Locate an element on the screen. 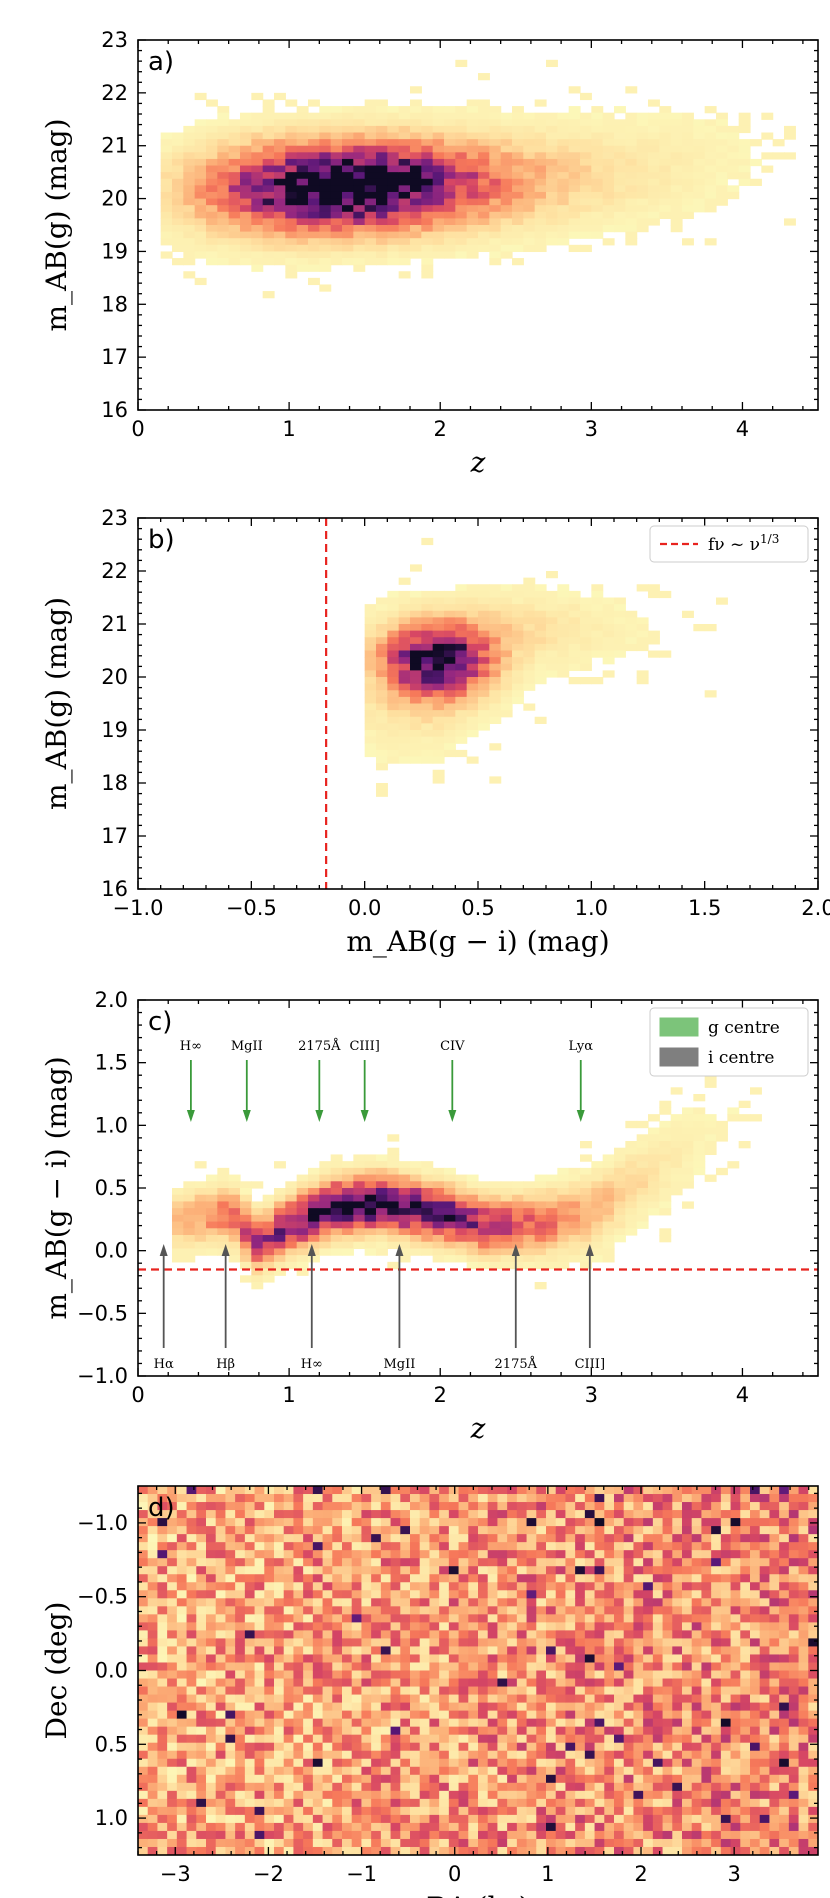 The height and width of the screenshot is (1898, 830). y-tick-label: 0.0 is located at coordinates (111, 1251).